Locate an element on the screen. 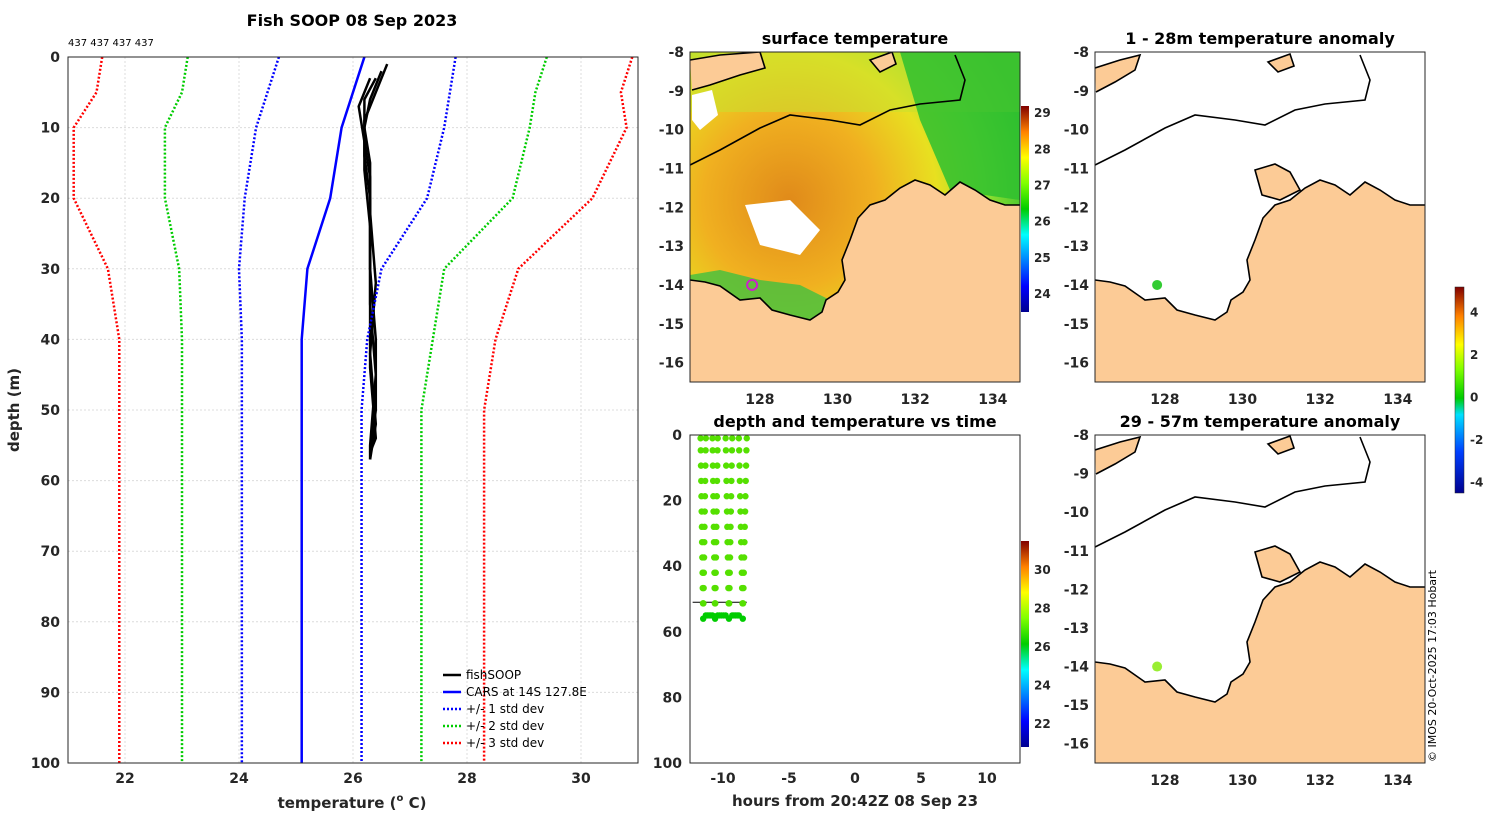  anomaly-colorbar-tick-label: -2 is located at coordinates (1476, 440).